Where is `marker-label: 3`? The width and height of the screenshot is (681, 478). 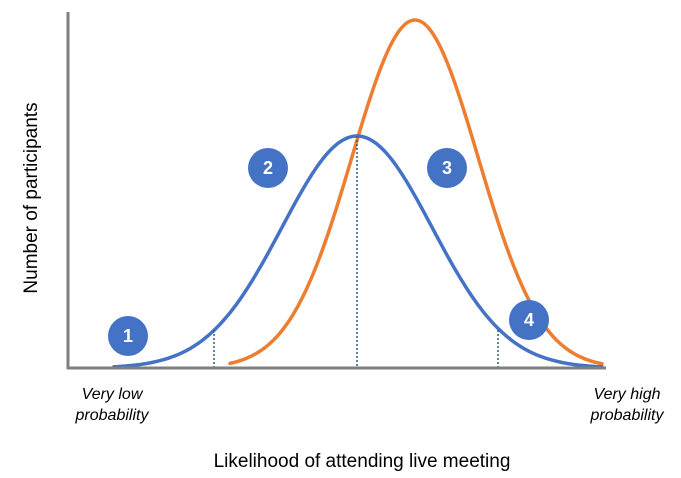
marker-label: 3 is located at coordinates (447, 168).